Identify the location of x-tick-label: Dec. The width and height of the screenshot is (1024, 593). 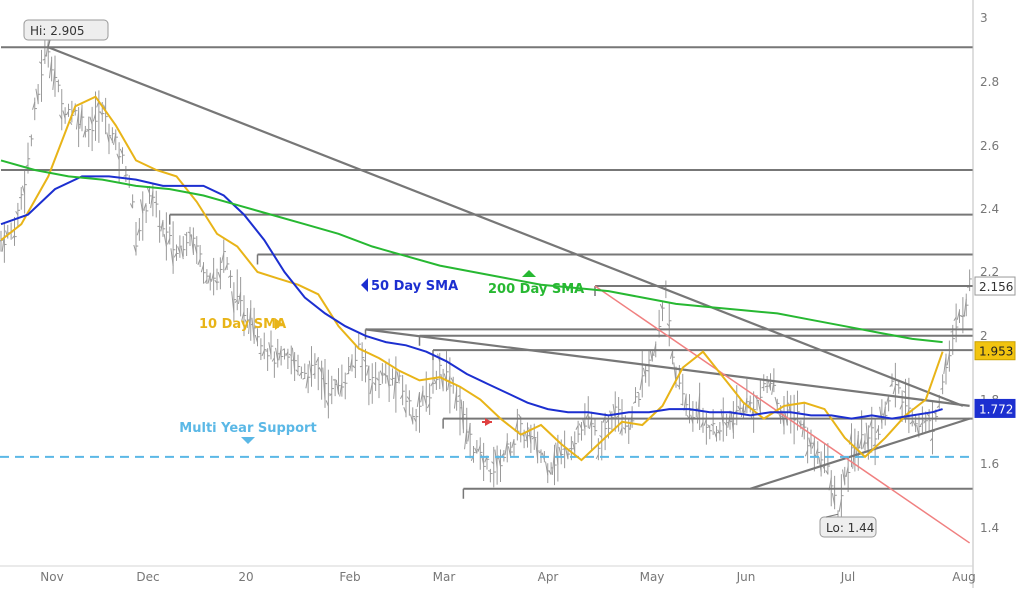
(147, 577).